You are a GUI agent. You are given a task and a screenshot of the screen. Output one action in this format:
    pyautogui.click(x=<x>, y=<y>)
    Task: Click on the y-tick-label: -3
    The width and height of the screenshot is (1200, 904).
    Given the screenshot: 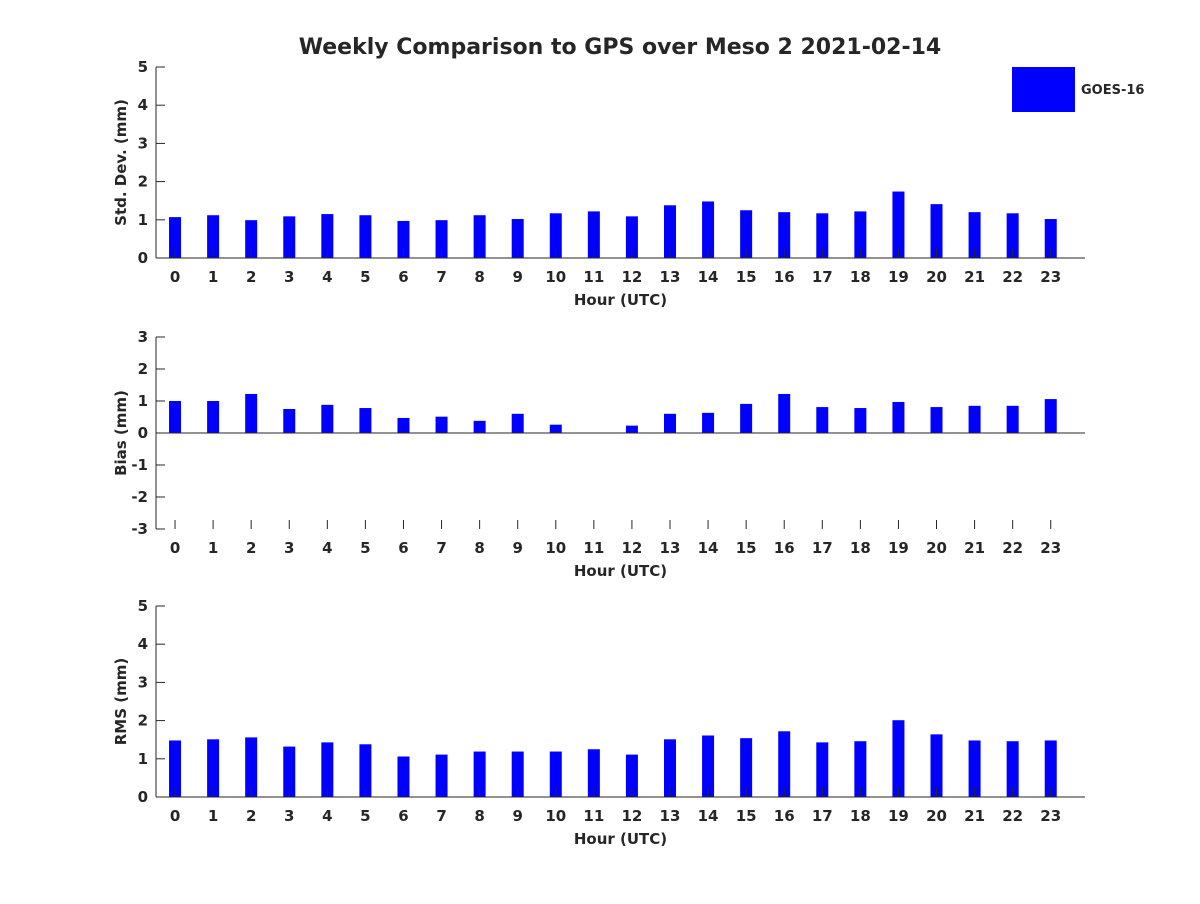 What is the action you would take?
    pyautogui.click(x=139, y=529)
    